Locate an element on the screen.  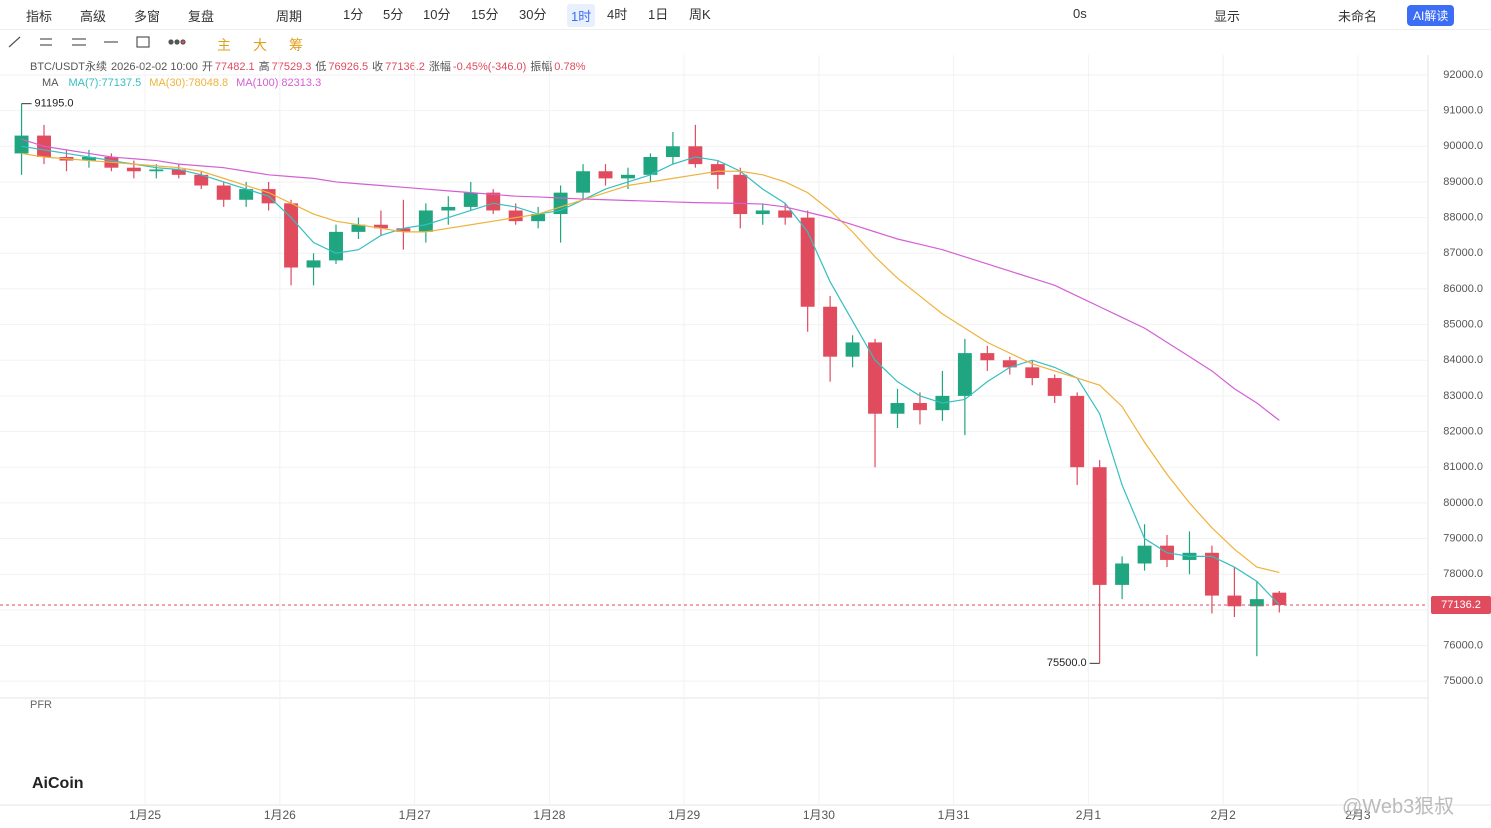
indicator-button: 筹 is located at coordinates (296, 45).